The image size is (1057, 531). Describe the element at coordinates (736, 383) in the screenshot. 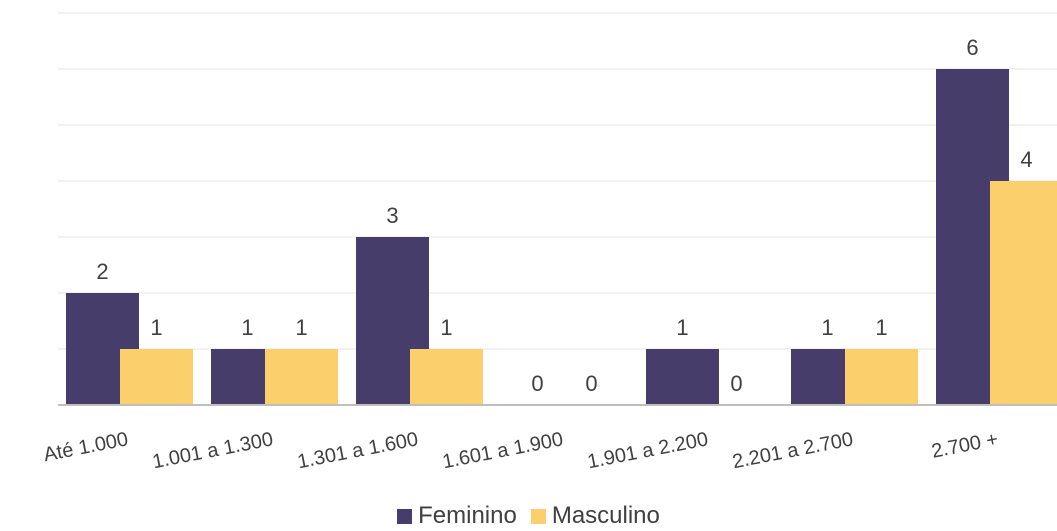

I see `data-label-masculino-5: 0` at that location.